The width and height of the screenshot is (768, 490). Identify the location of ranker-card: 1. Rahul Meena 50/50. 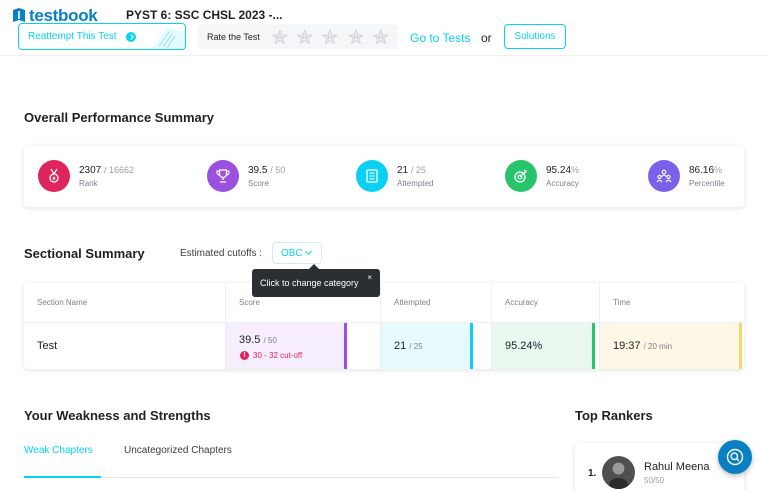
(659, 466).